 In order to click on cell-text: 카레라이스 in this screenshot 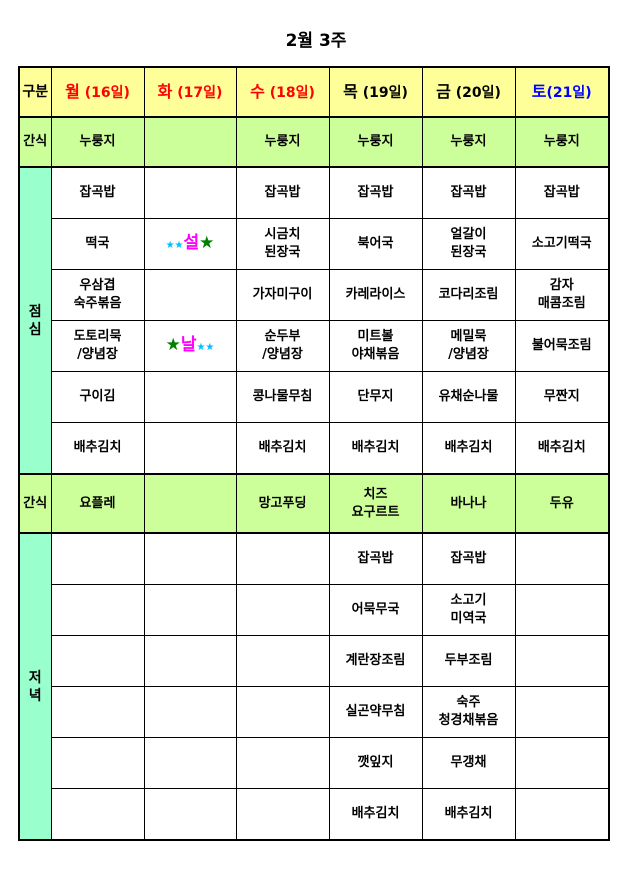, I will do `click(375, 294)`.